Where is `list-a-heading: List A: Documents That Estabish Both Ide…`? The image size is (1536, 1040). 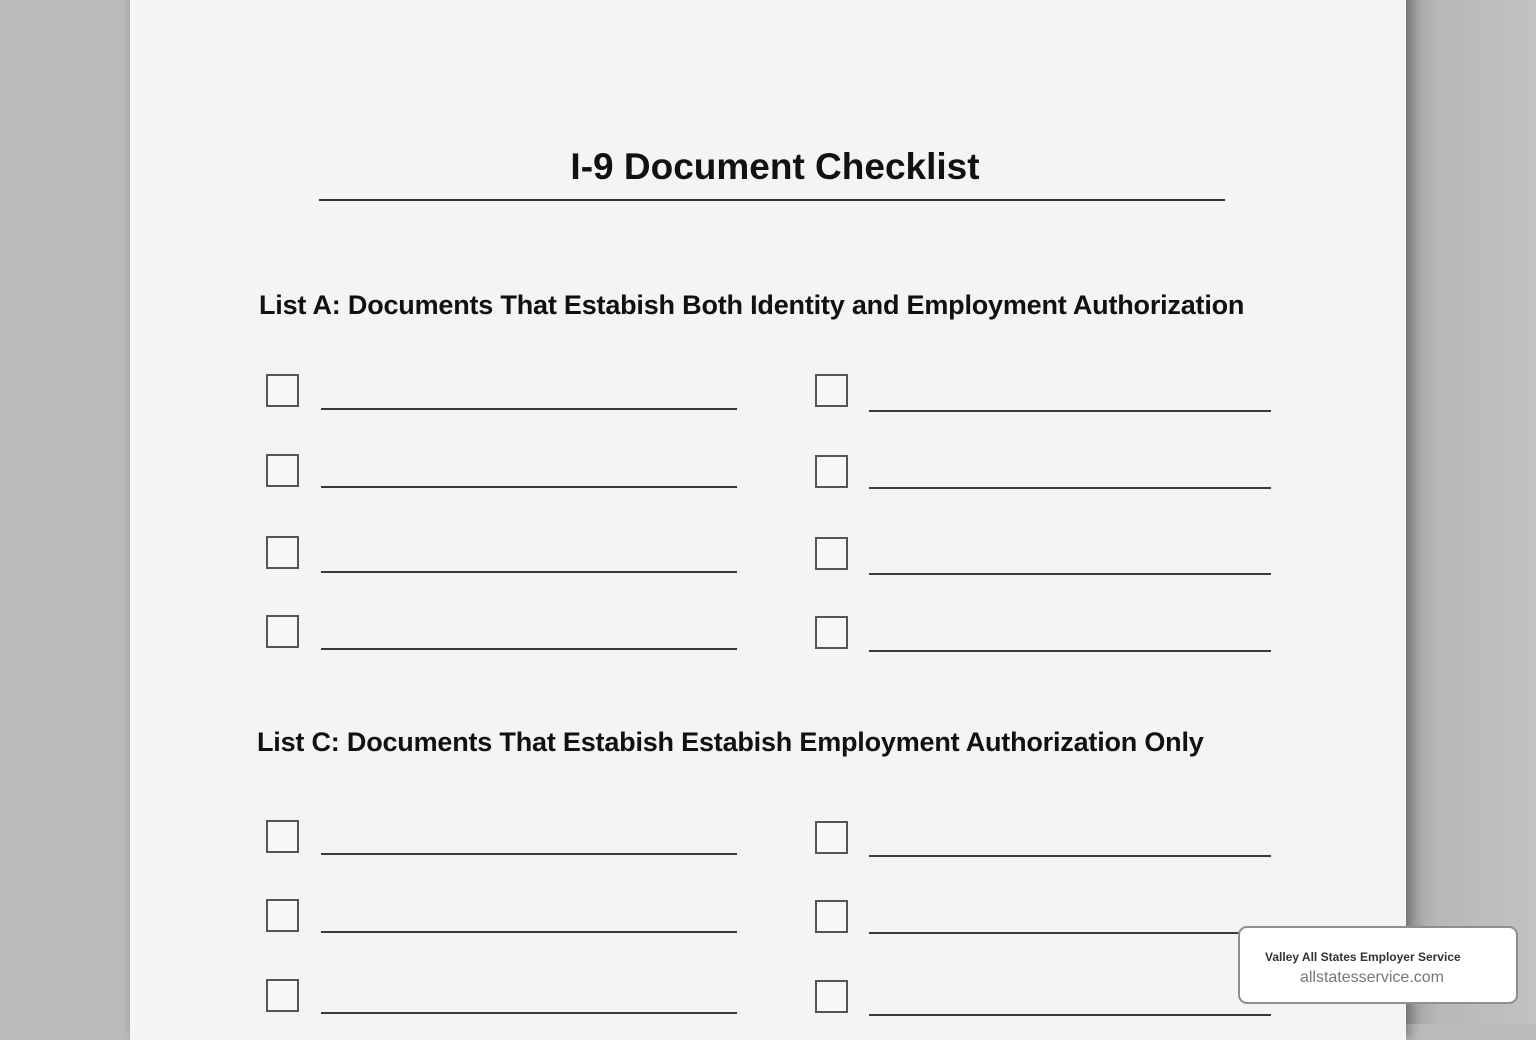 list-a-heading: List A: Documents That Estabish Both Ide… is located at coordinates (752, 305).